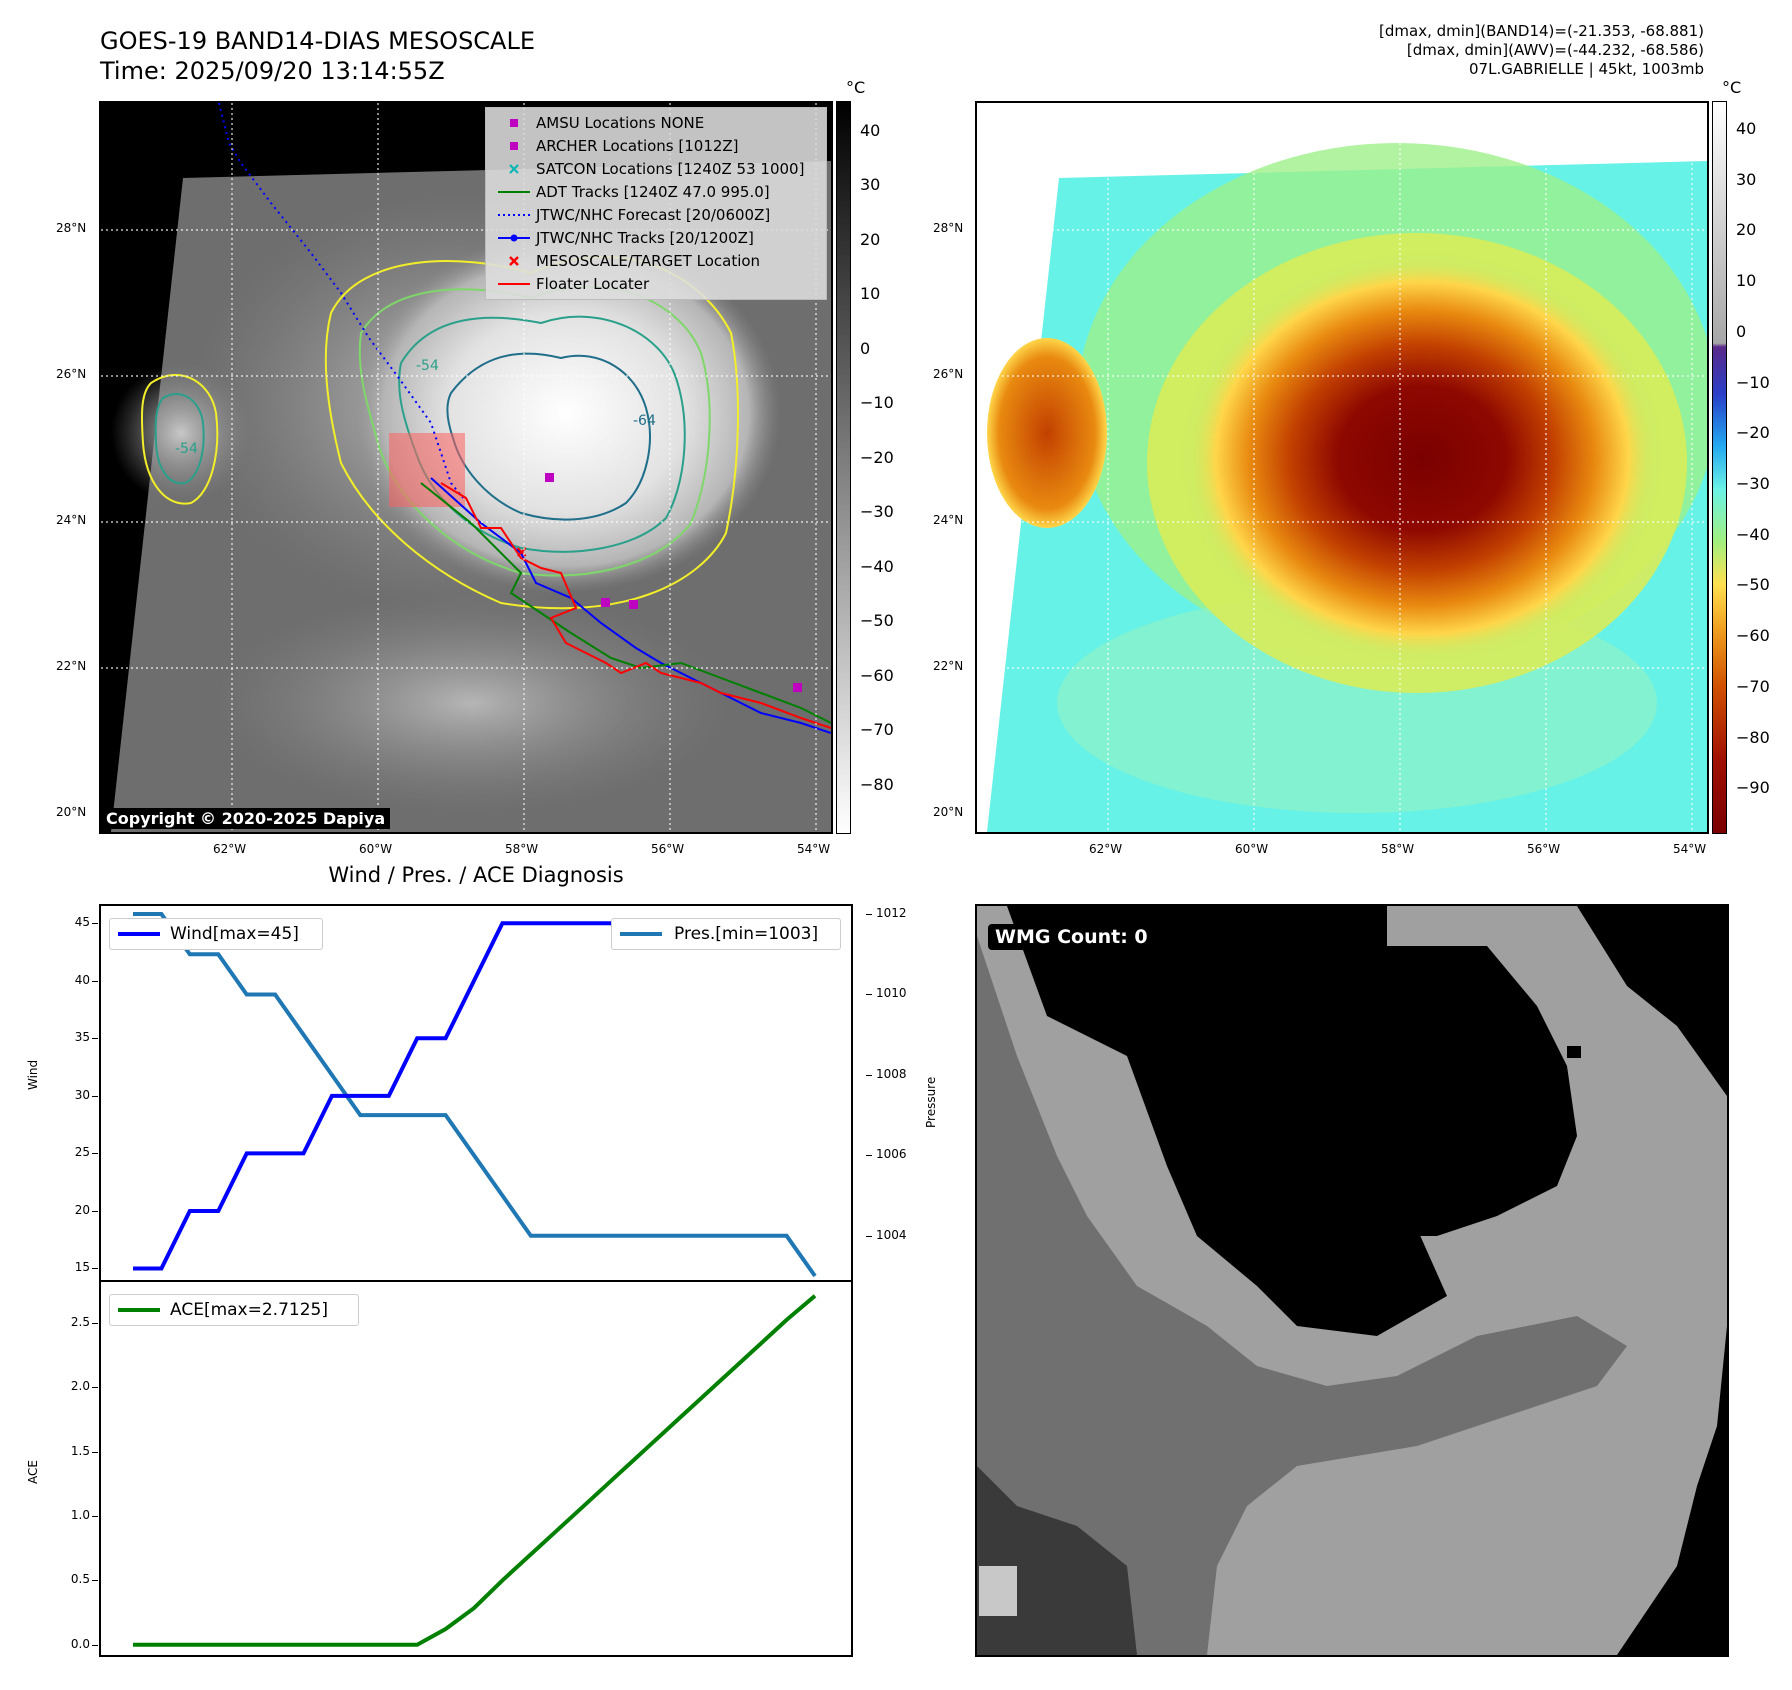 Image resolution: width=1792 pixels, height=1690 pixels. I want to click on legend-label: JTWC/NHC Forecast [20/0600Z], so click(653, 215).